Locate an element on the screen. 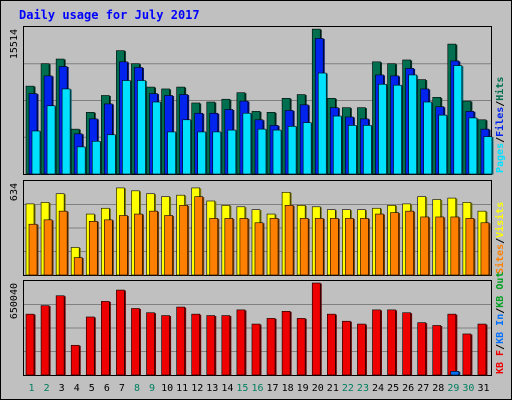 This screenshot has height=400, width=512. x-axis-day-label: 10 is located at coordinates (167, 388).